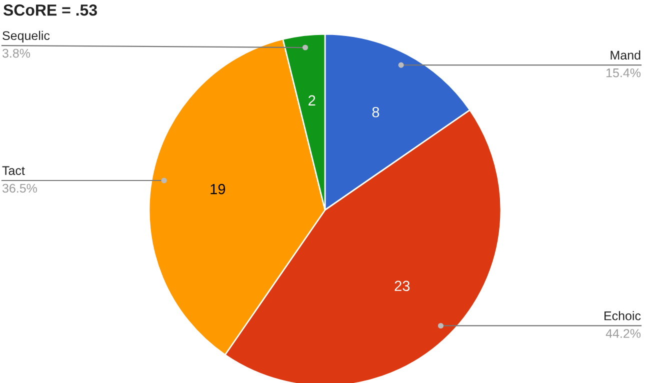 The height and width of the screenshot is (383, 649). I want to click on slice-label: Mand, so click(625, 55).